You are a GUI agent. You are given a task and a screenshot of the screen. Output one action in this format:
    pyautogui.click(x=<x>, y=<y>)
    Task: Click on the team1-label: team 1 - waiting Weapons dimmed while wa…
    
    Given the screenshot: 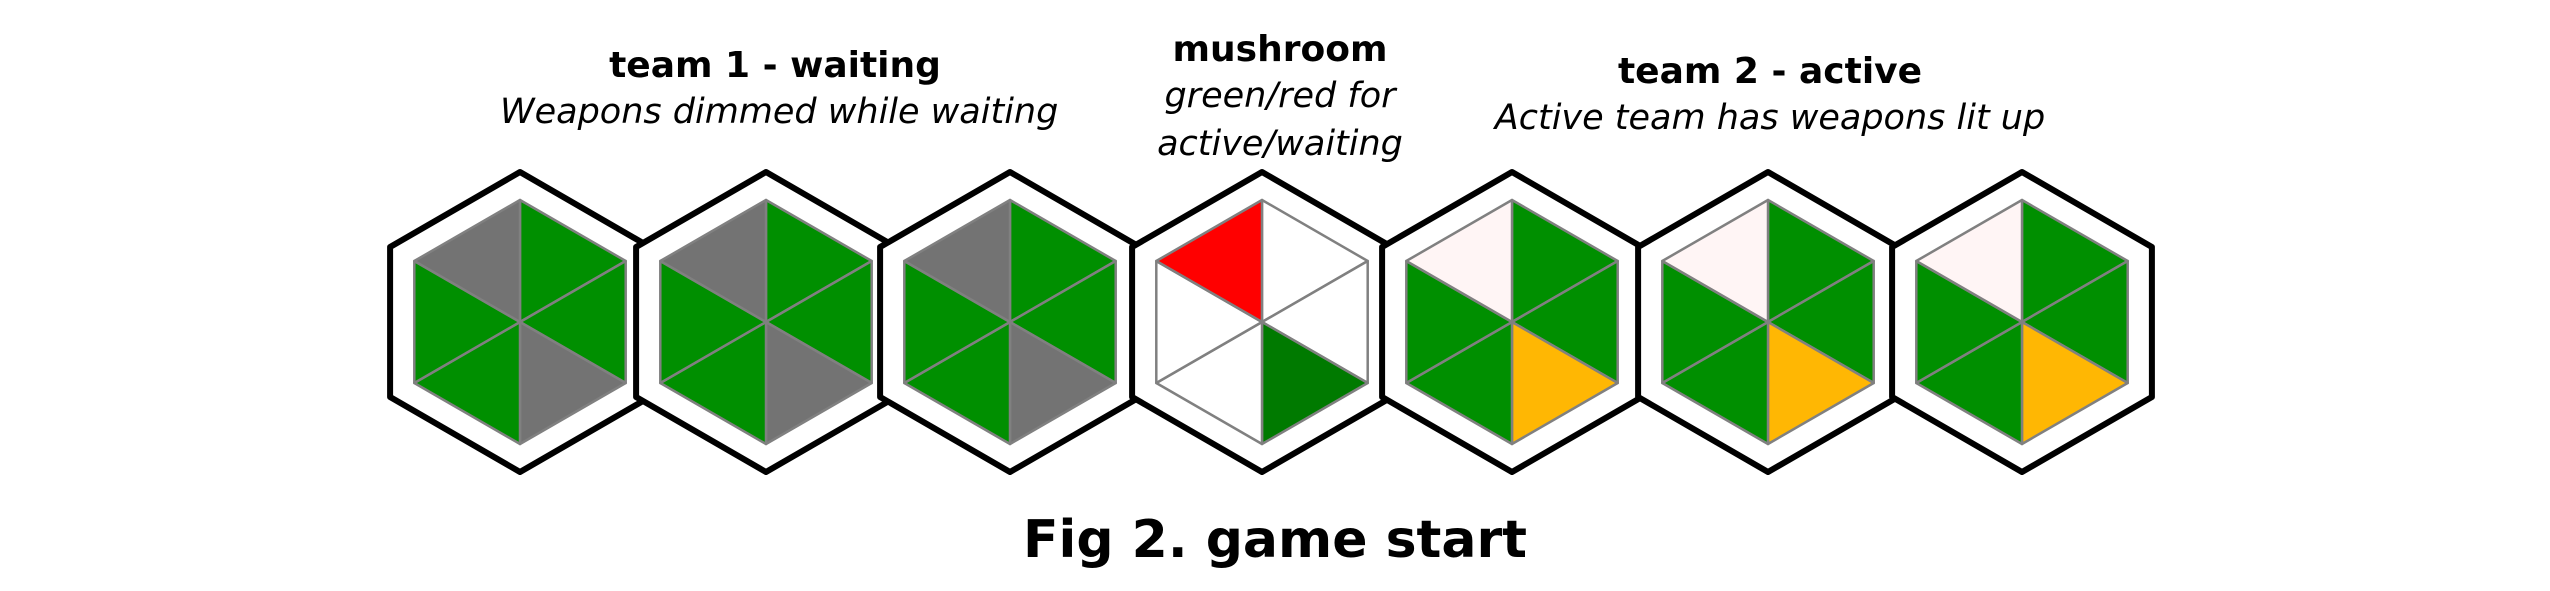 What is the action you would take?
    pyautogui.click(x=779, y=90)
    